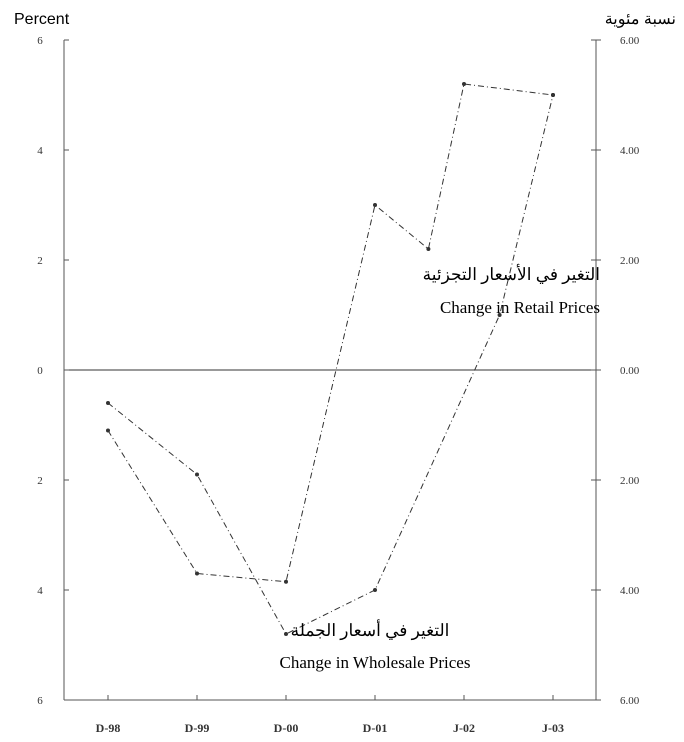 This screenshot has width=684, height=742. Describe the element at coordinates (53, 371) in the screenshot. I see `left-tick-group: 6 4 2 0 2 4 6` at that location.